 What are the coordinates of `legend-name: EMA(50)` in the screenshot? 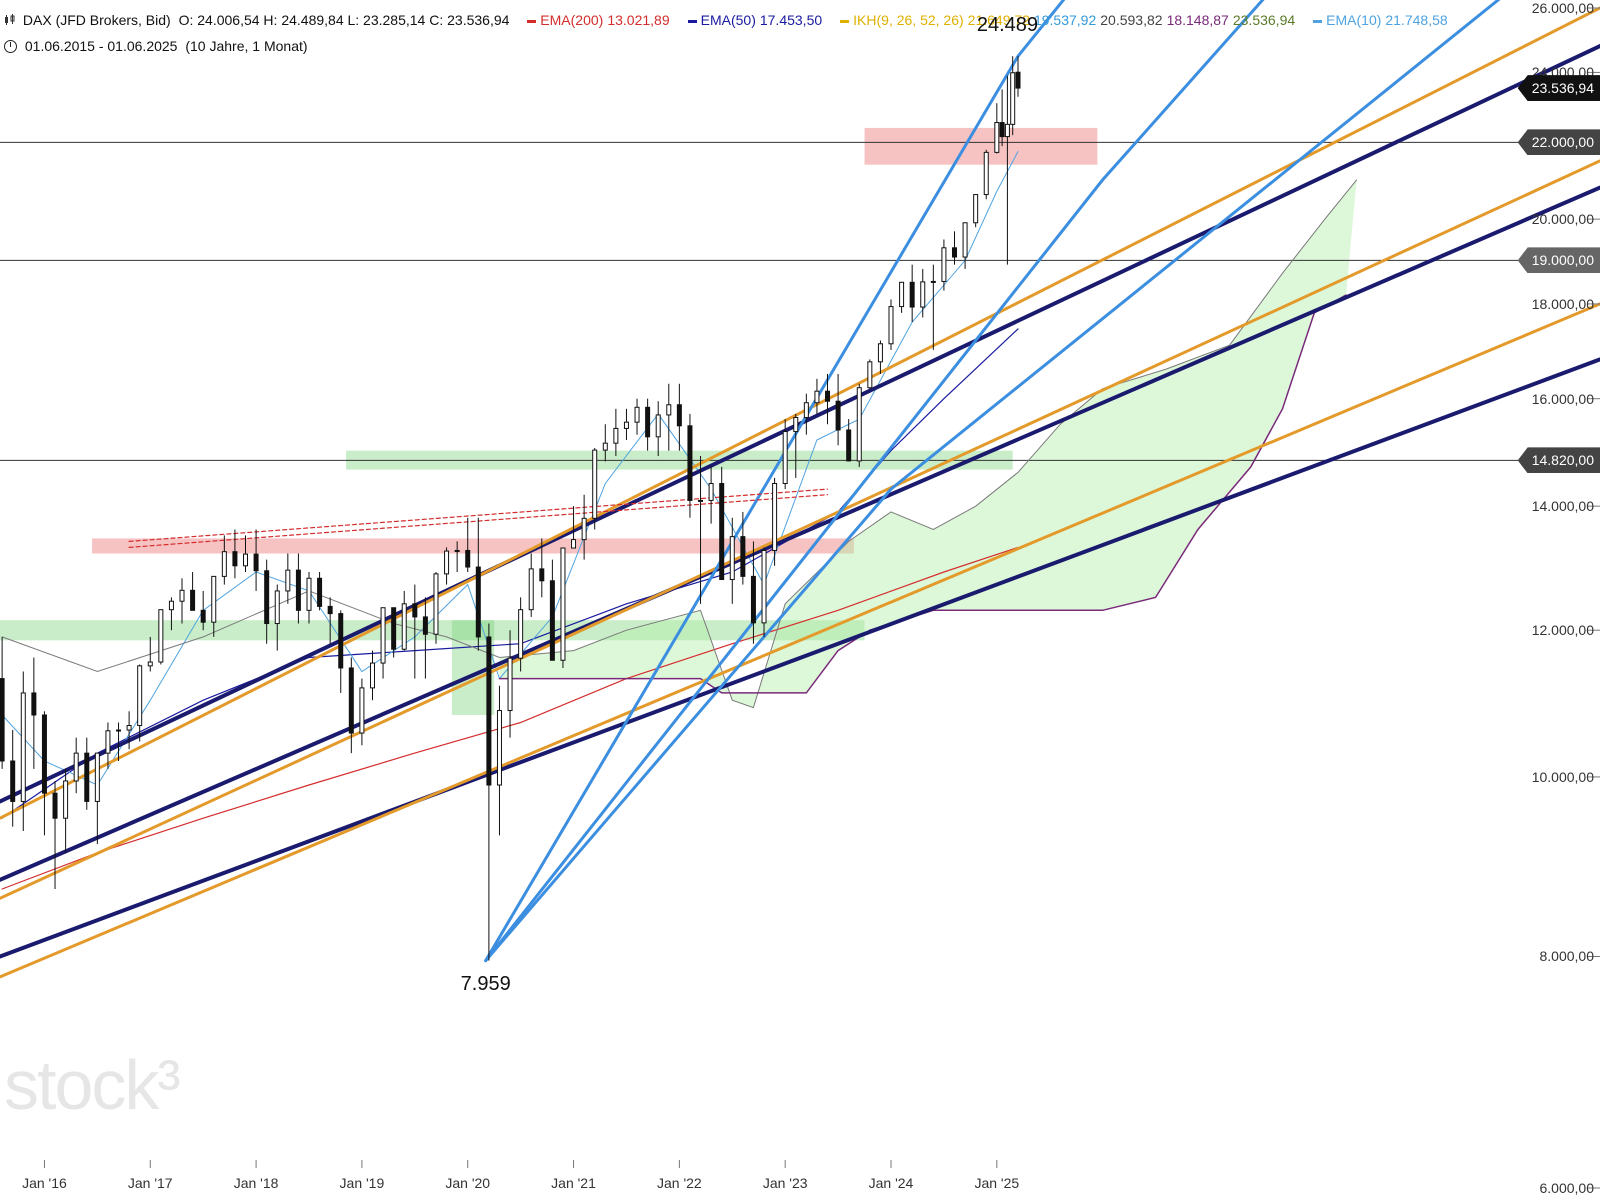 It's located at (728, 20).